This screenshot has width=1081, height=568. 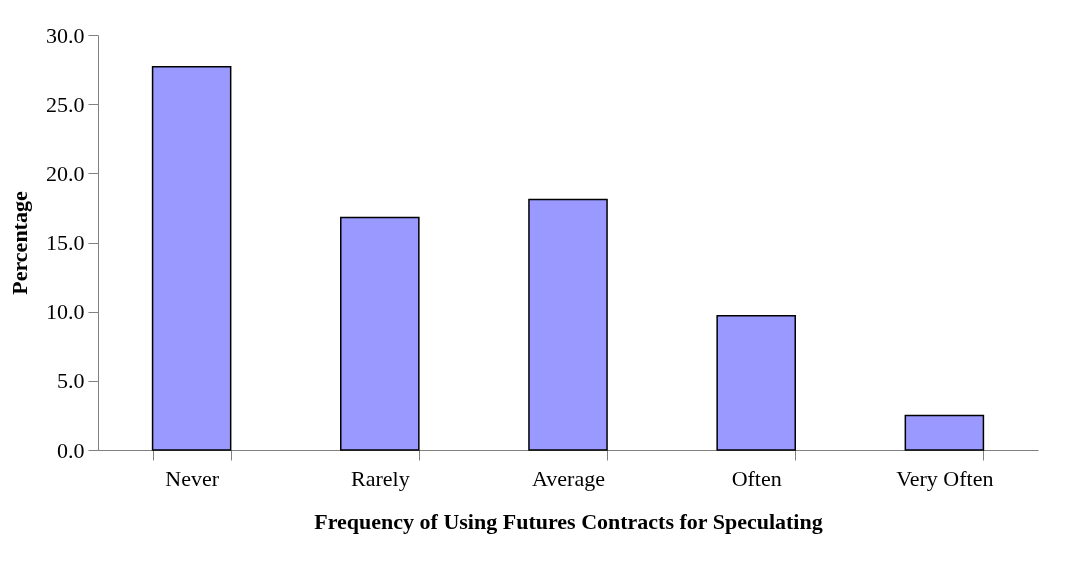 I want to click on y-tick-label: 10.0, so click(x=65, y=312).